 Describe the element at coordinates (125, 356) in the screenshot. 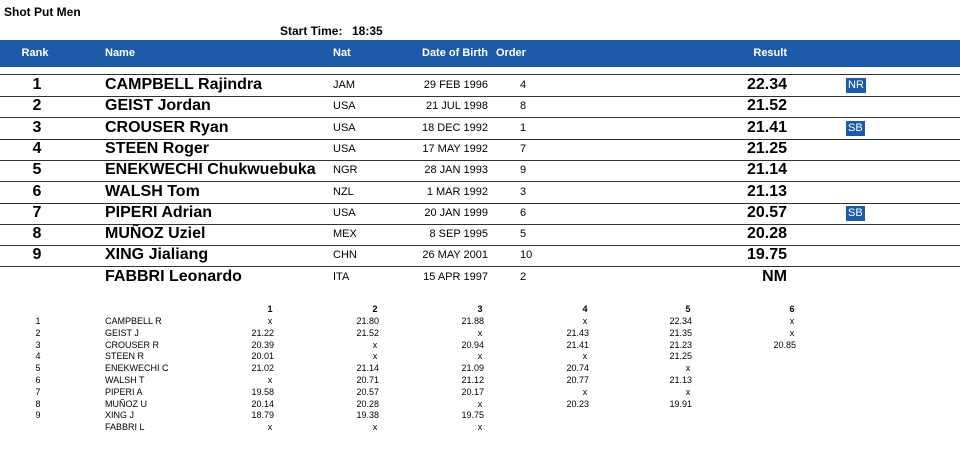

I see `series-name: STEEN R` at that location.